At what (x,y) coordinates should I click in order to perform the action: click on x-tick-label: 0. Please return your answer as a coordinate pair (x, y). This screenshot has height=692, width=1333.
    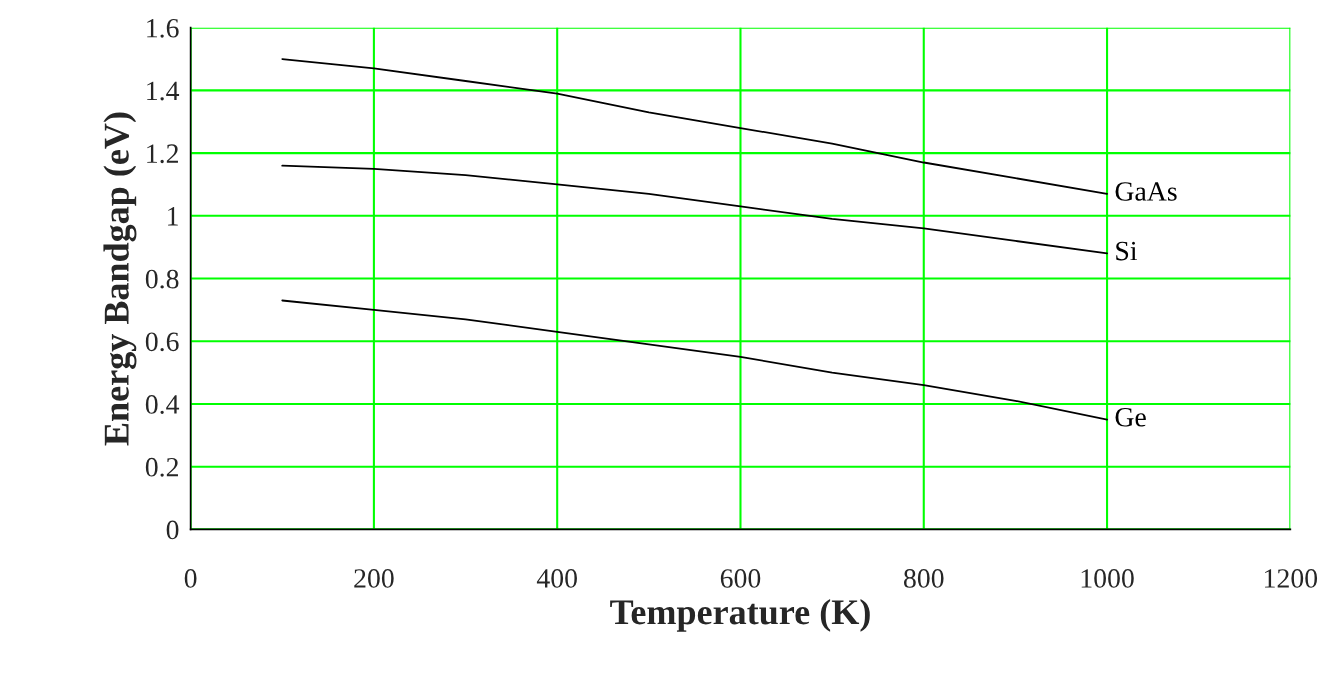
    Looking at the image, I should click on (190, 578).